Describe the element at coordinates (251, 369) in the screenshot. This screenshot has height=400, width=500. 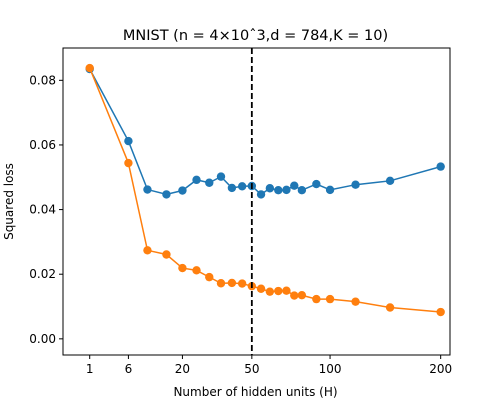
I see `x-tick-label: 50` at that location.